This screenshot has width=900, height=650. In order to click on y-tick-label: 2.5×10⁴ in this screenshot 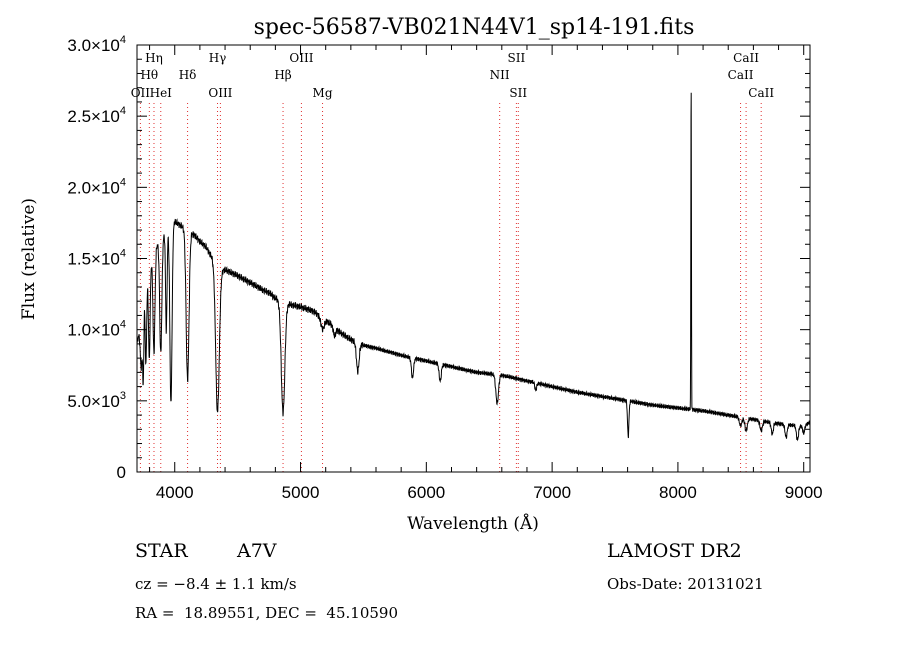, I will do `click(96, 115)`.